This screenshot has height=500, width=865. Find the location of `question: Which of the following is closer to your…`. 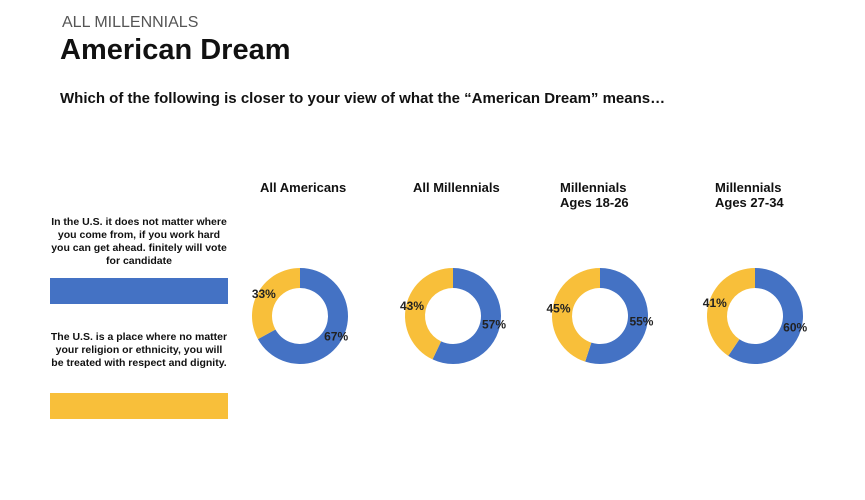

question: Which of the following is closer to your… is located at coordinates (363, 98).